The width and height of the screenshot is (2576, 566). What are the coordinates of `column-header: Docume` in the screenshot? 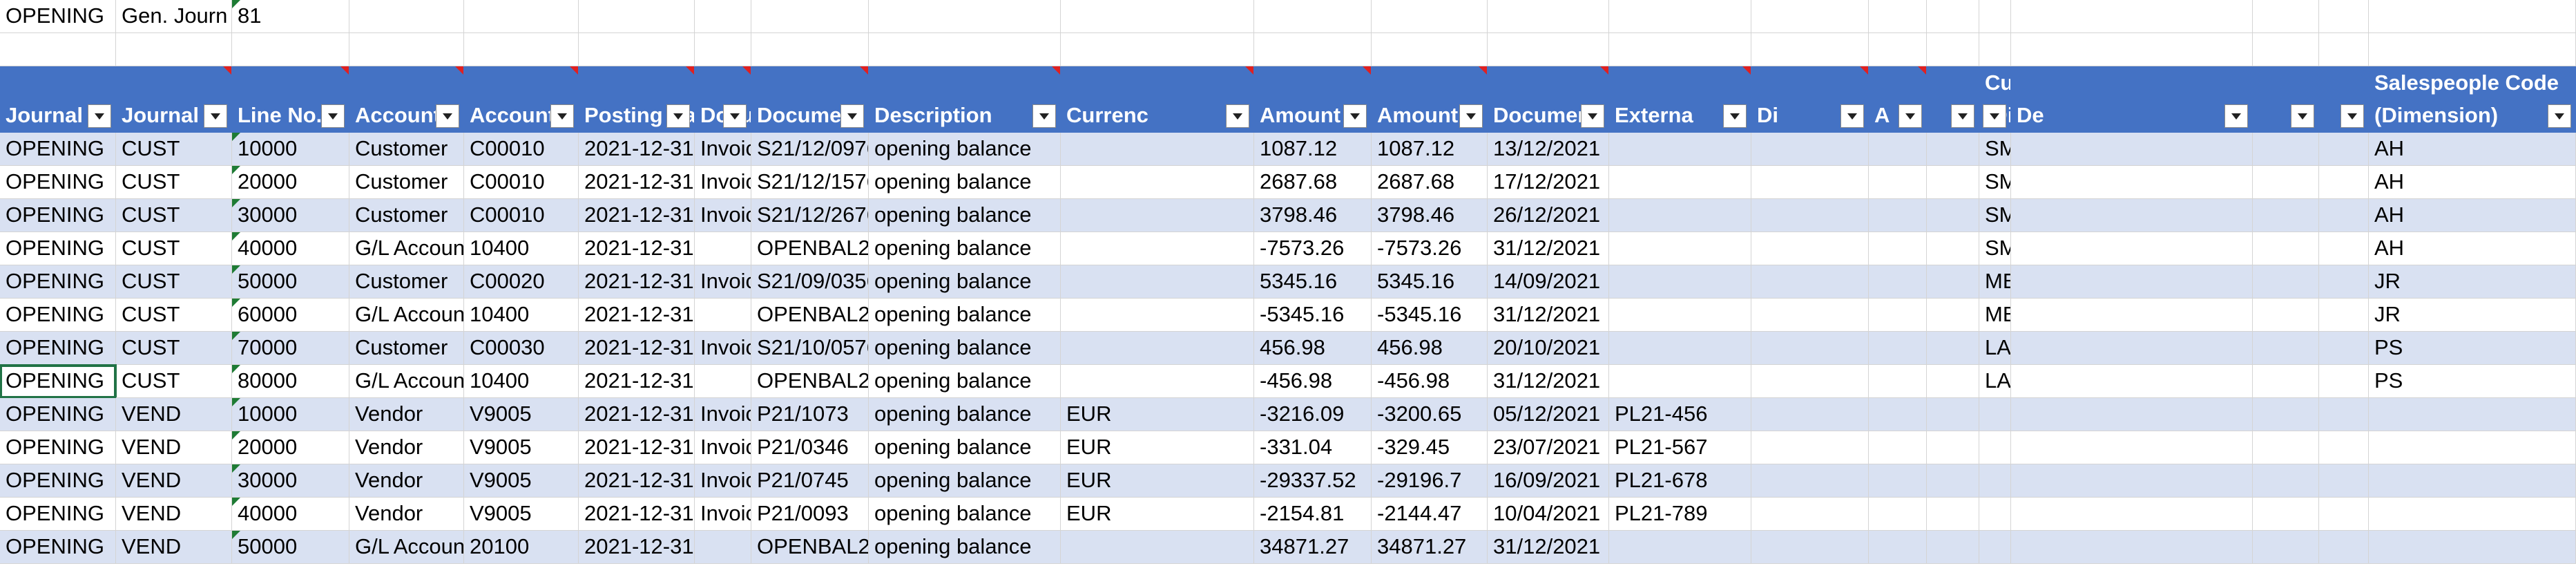 It's located at (723, 99).